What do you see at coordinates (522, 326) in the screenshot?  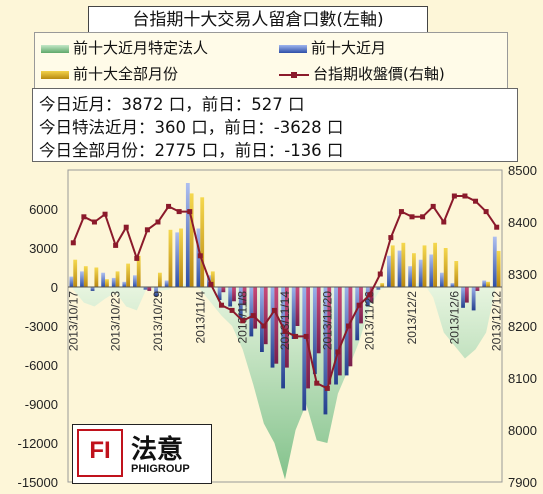 I see `y-right-tick-label: 8200` at bounding box center [522, 326].